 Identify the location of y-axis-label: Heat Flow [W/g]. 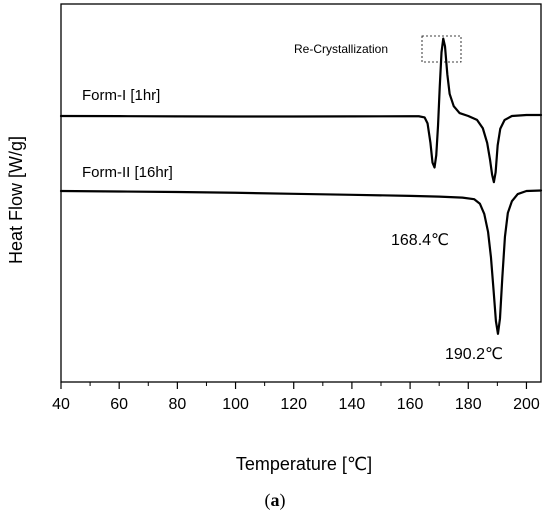
(16, 200).